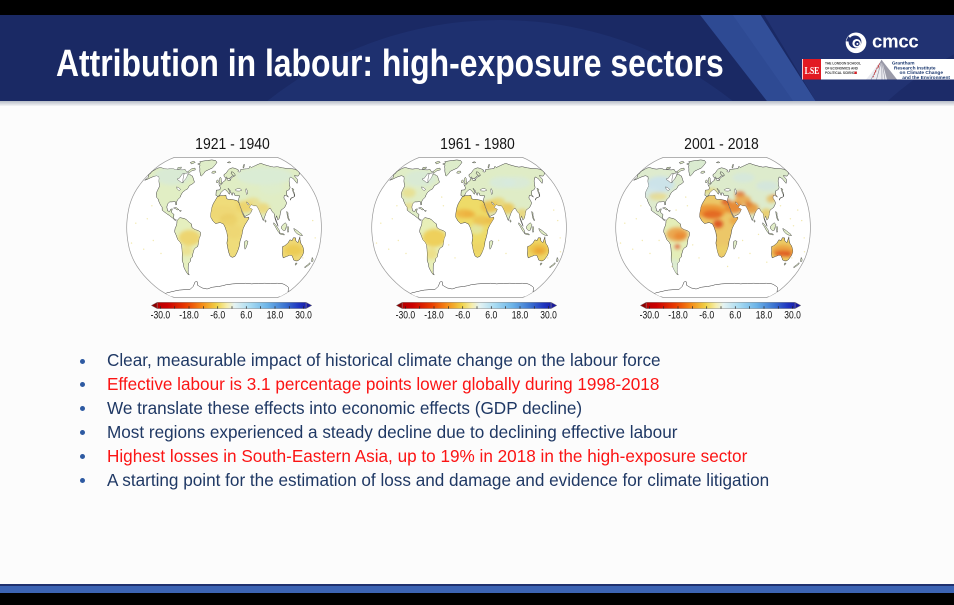 Image resolution: width=954 pixels, height=605 pixels. Describe the element at coordinates (841, 73) in the screenshot. I see `svg-text: POLITICAL SCIENCE` at that location.